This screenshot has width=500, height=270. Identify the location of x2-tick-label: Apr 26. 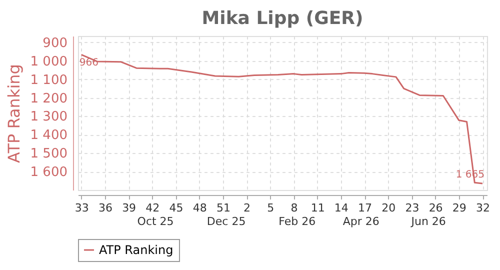
(361, 221).